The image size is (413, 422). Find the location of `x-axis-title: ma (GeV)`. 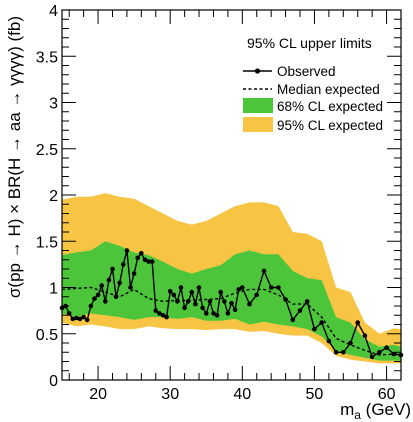

x-axis-title: ma (GeV) is located at coordinates (375, 411).